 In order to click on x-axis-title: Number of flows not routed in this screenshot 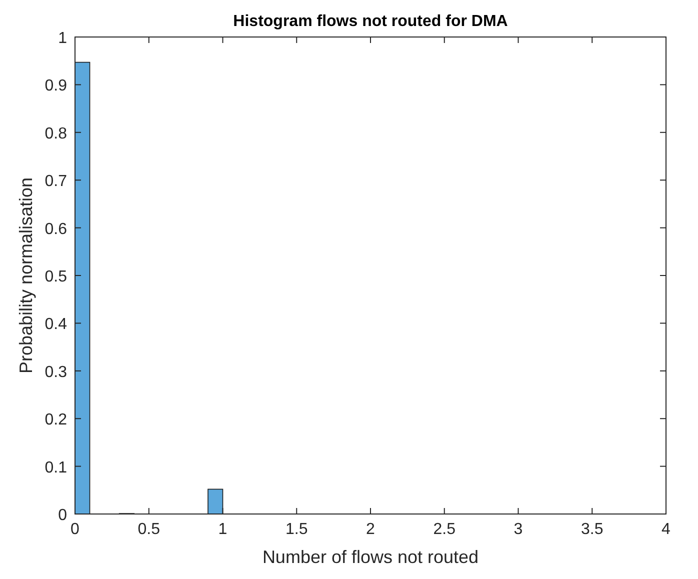, I will do `click(370, 557)`.